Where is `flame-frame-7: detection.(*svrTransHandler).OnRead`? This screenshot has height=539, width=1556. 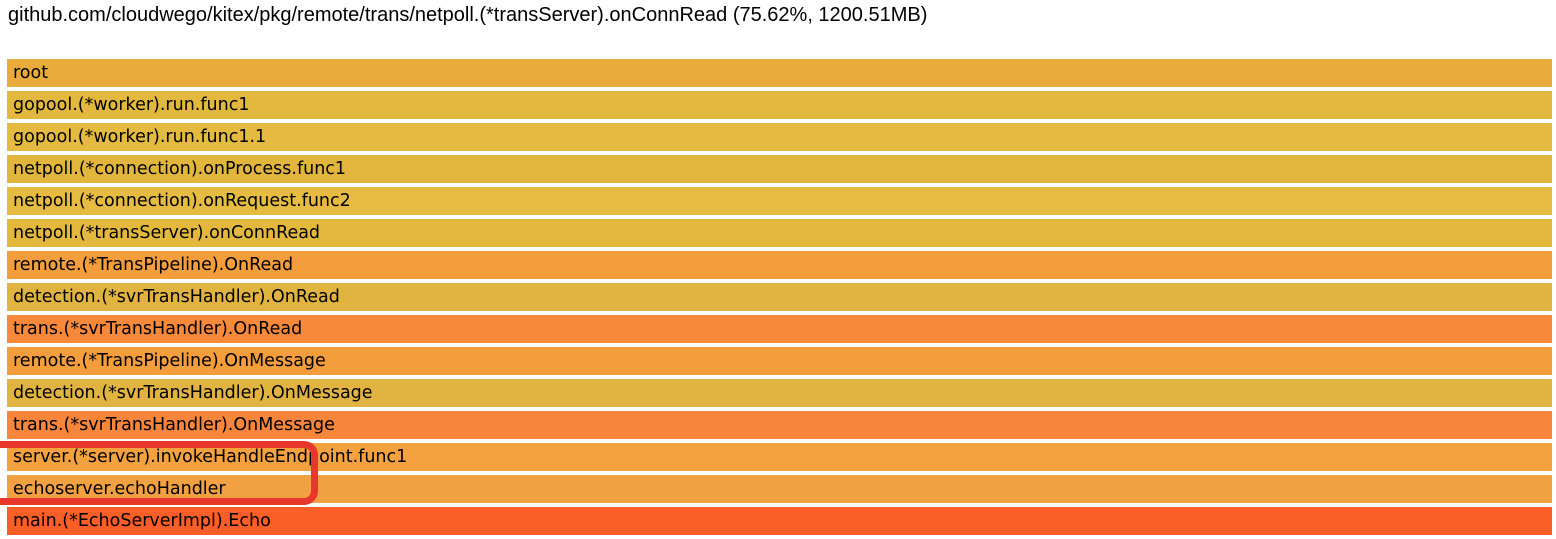 flame-frame-7: detection.(*svrTransHandler).OnRead is located at coordinates (779, 297).